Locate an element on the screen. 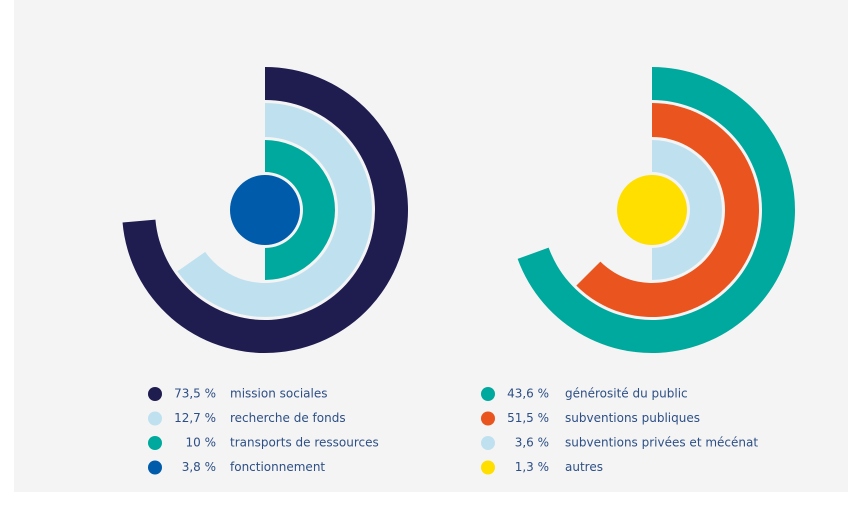  legend-value: 1,3 % is located at coordinates (532, 467).